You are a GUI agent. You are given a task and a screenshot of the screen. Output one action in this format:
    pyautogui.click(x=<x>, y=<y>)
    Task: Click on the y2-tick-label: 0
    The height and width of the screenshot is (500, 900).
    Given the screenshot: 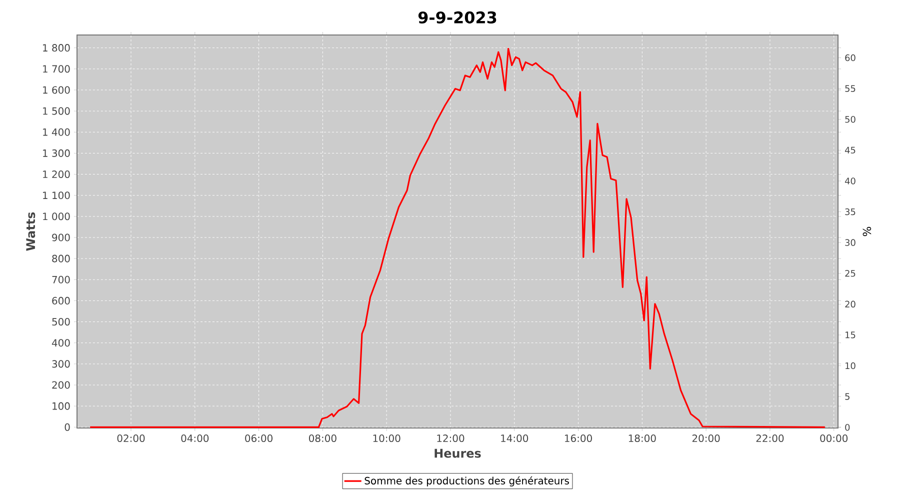 What is the action you would take?
    pyautogui.click(x=847, y=427)
    